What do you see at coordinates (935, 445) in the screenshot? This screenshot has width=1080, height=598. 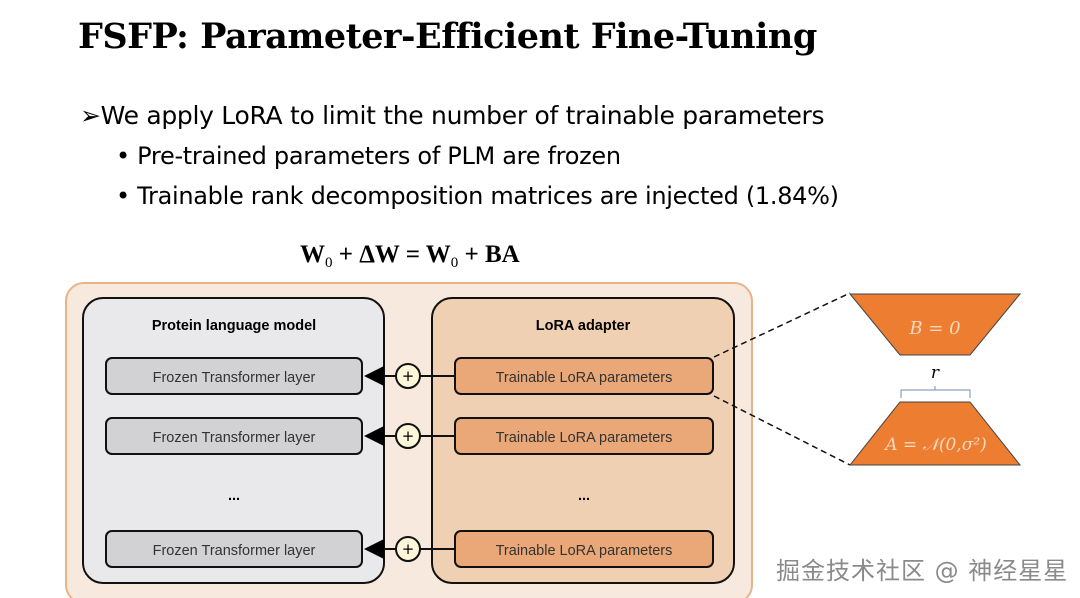 I see `matrix-a-label: A = 𝒩(0,σ²)` at bounding box center [935, 445].